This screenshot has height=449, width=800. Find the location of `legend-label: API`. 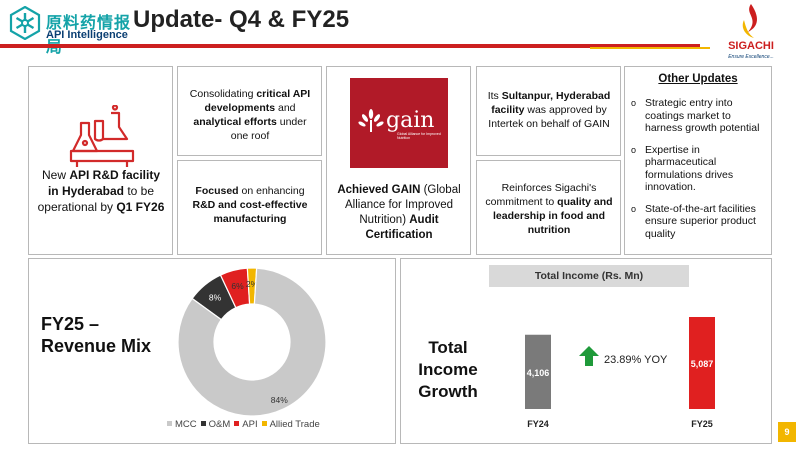

legend-label: API is located at coordinates (250, 424).